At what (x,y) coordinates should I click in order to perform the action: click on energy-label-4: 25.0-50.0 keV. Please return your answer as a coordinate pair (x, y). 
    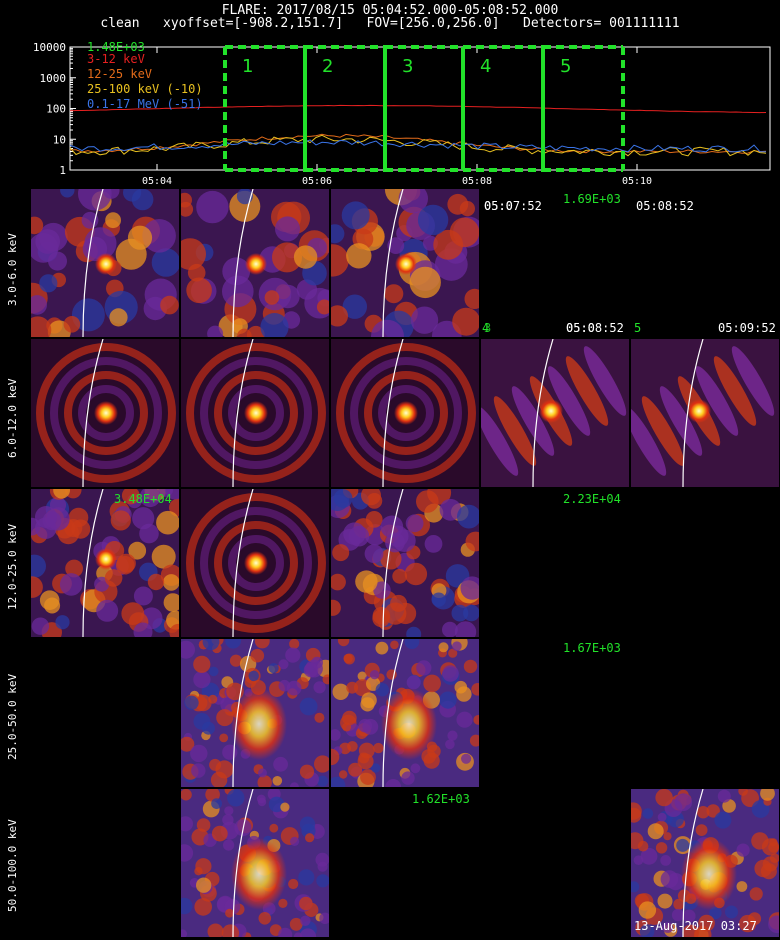
    Looking at the image, I should click on (12, 716).